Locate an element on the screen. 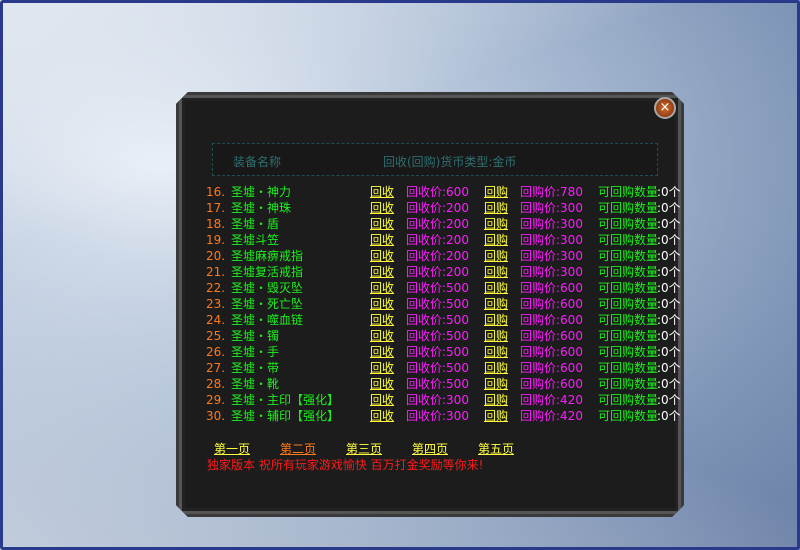 The width and height of the screenshot is (800, 550). item-number: 21. is located at coordinates (216, 272).